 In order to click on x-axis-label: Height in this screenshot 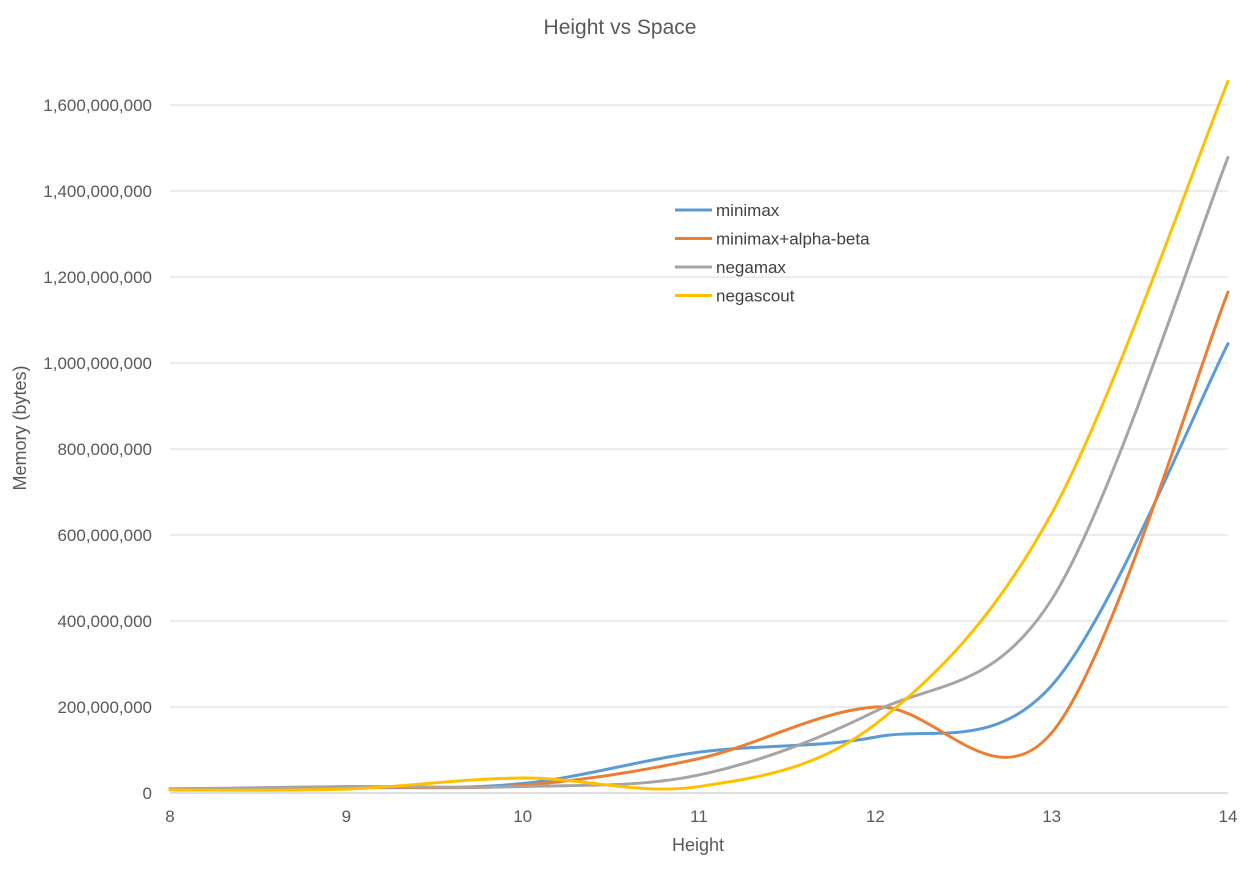, I will do `click(698, 845)`.